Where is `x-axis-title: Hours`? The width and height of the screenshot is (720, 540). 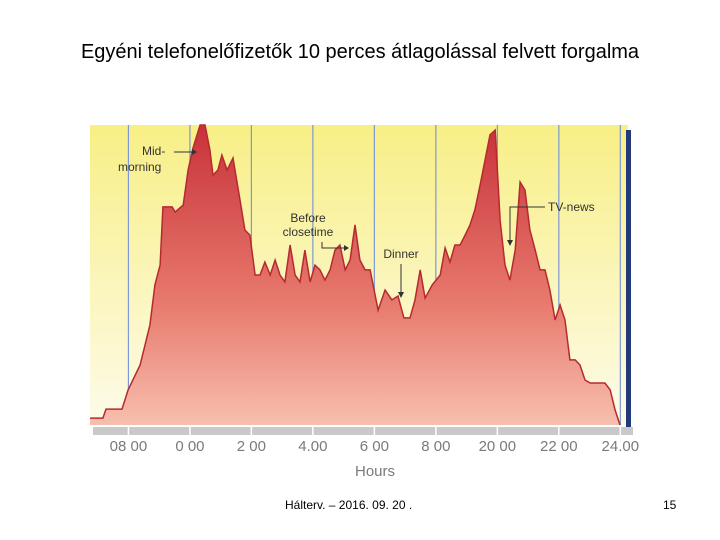 x-axis-title: Hours is located at coordinates (375, 471).